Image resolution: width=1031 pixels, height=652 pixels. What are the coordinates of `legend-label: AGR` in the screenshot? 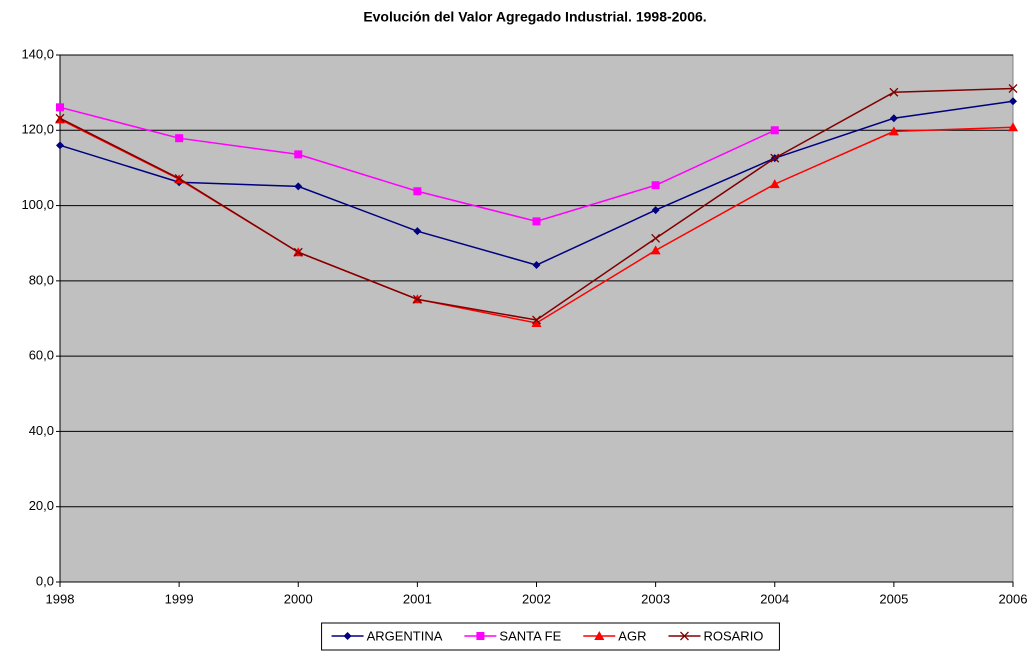 It's located at (632, 635).